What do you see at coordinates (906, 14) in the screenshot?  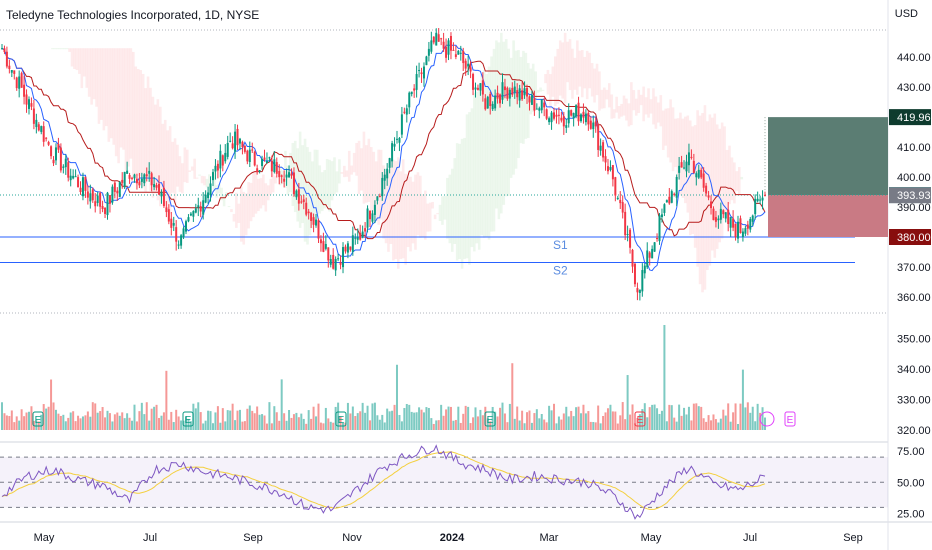 I see `currency-label: USD` at bounding box center [906, 14].